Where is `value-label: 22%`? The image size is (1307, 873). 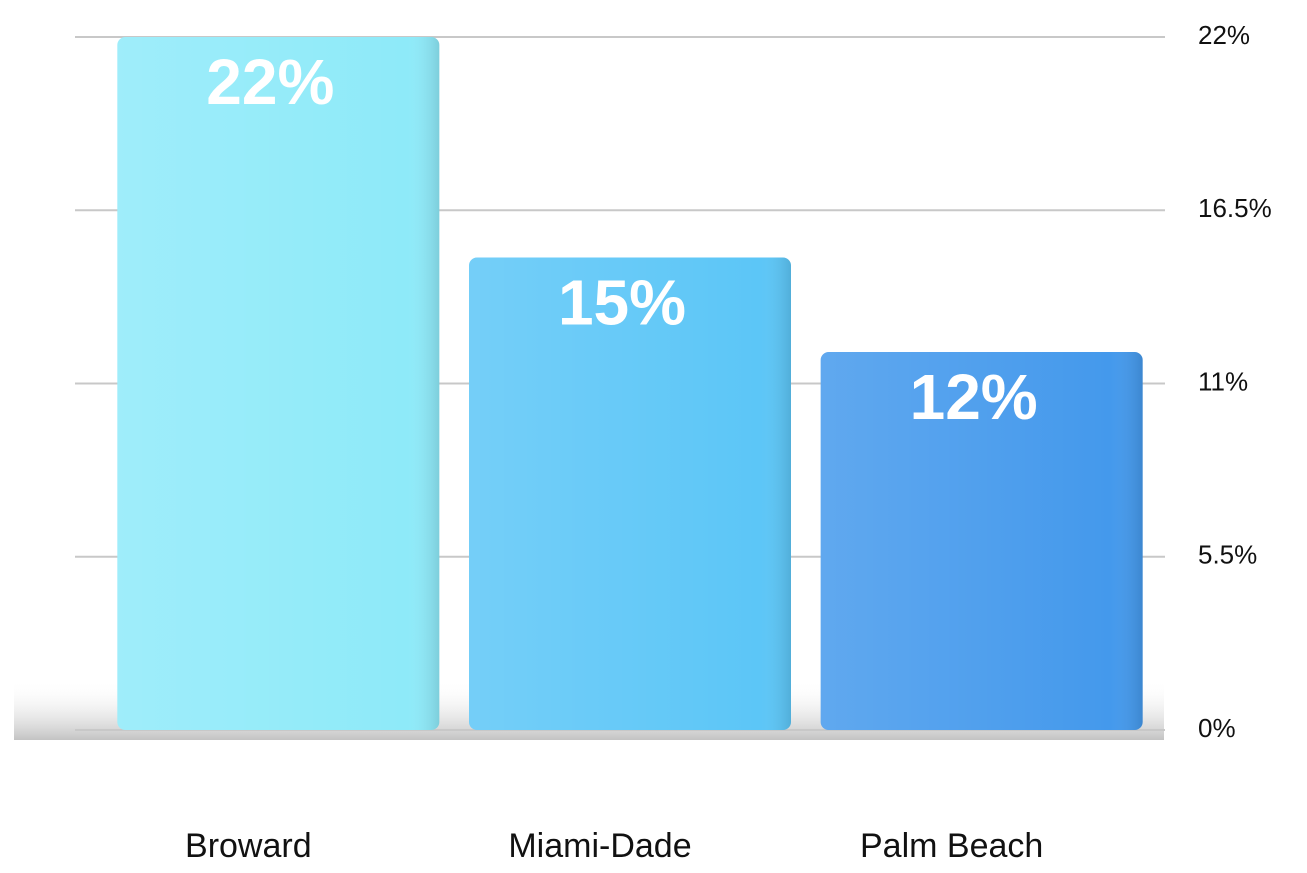 value-label: 22% is located at coordinates (270, 82).